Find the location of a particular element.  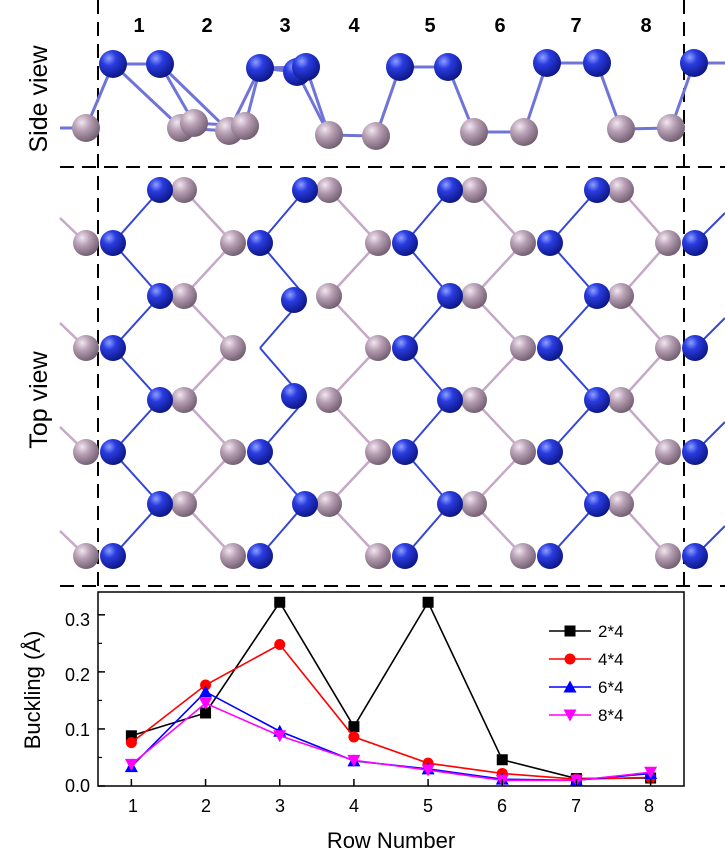

row-labels: 1 2 3 4 5 6 7 8 is located at coordinates (392, 26).